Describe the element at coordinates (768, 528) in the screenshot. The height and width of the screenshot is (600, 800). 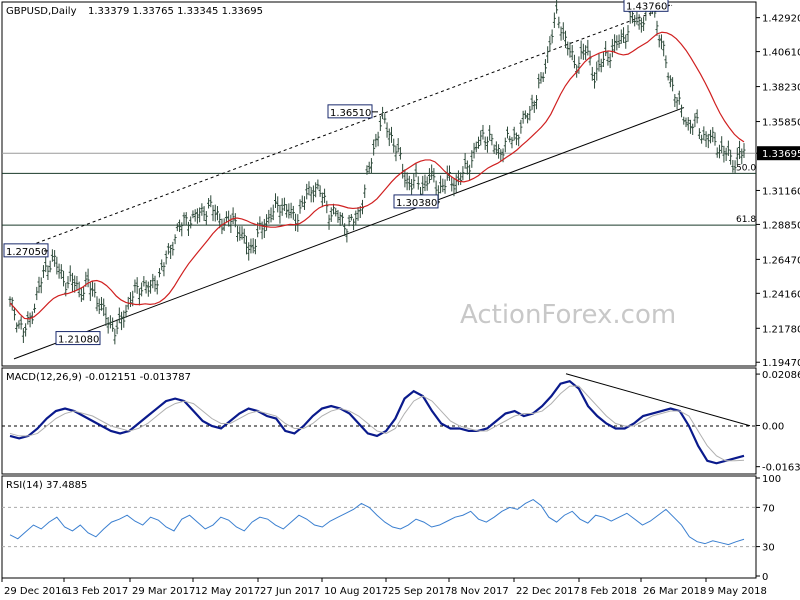
I see `rsi-axis: 100 70 30 0` at that location.